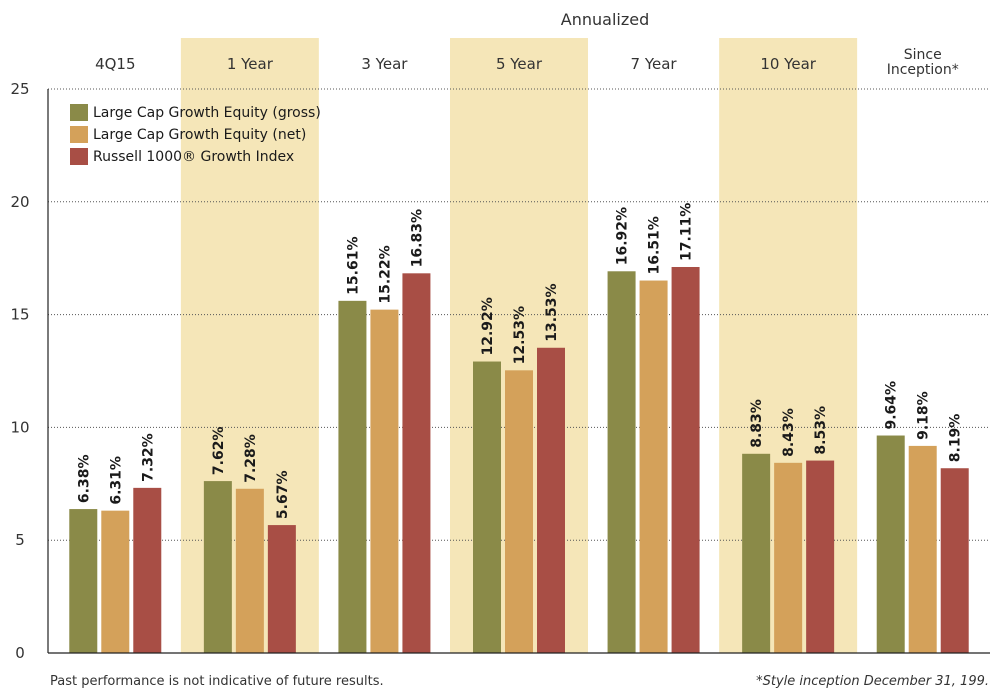 The width and height of the screenshot is (995, 693). Describe the element at coordinates (788, 557) in the screenshot. I see `bar-series2-cat6` at that location.